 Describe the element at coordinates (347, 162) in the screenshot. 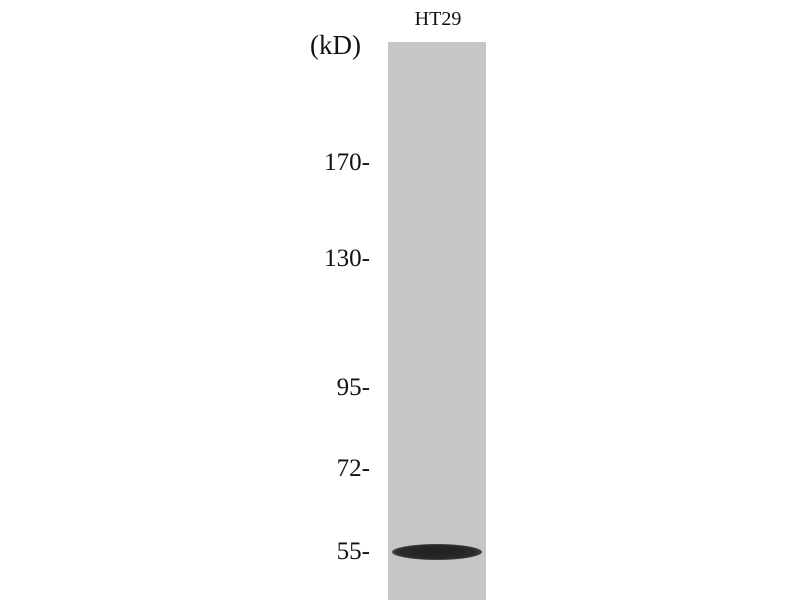

I see `marker-170: 170-` at that location.